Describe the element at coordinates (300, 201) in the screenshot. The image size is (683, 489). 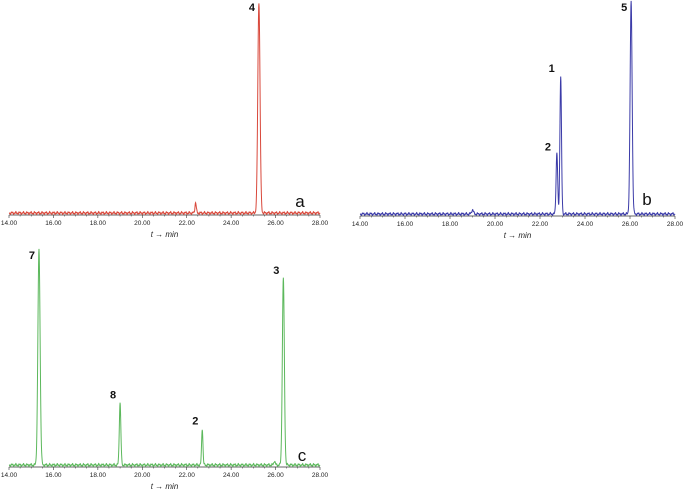
I see `panel-label: a` at that location.